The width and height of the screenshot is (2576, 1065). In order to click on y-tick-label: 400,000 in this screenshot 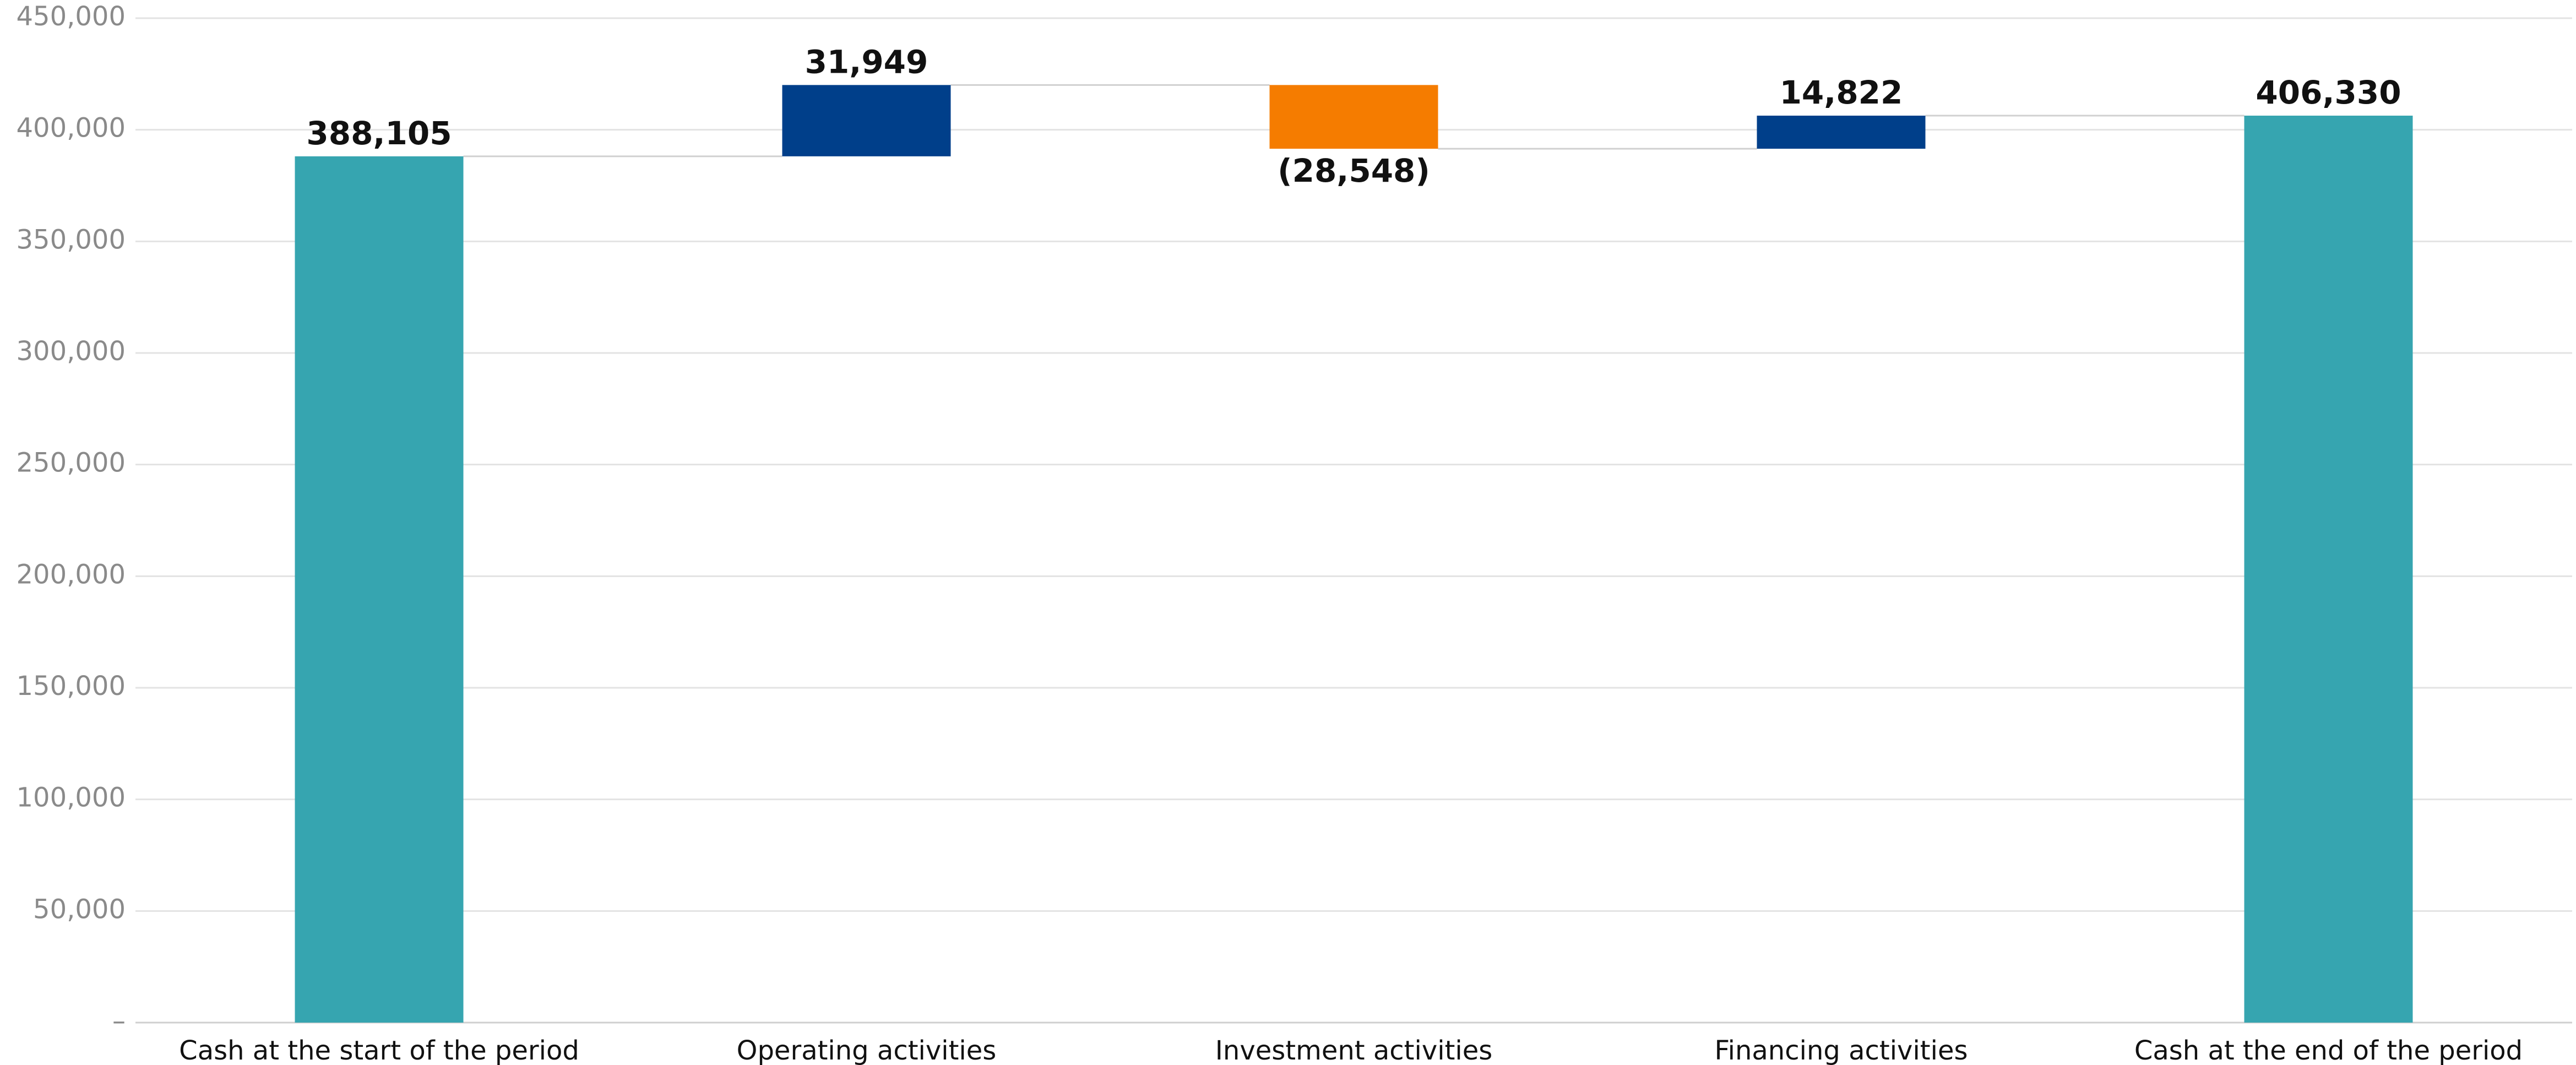, I will do `click(71, 128)`.